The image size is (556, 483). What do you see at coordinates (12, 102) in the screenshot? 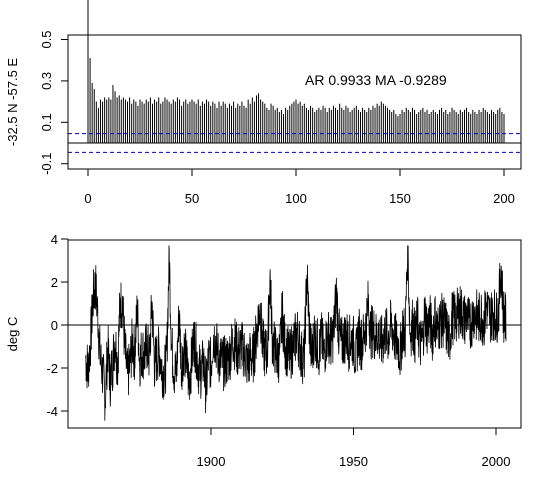
I see `acf-y-axis-title: -32.5 N -57.5 E` at bounding box center [12, 102].